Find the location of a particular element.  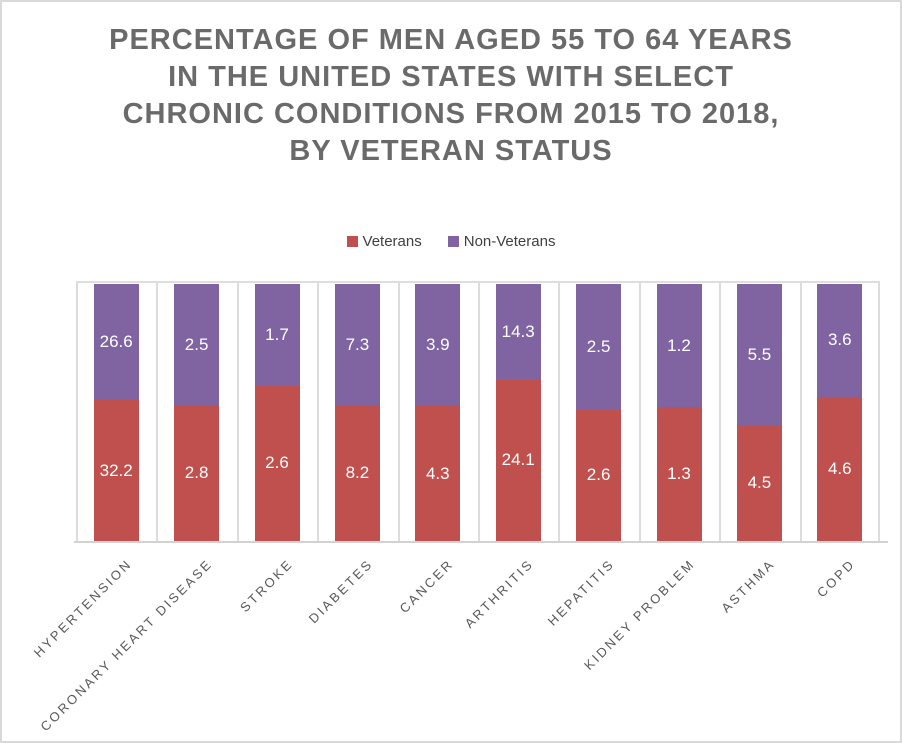

bar-segment-veterans: 24.1 is located at coordinates (518, 460).